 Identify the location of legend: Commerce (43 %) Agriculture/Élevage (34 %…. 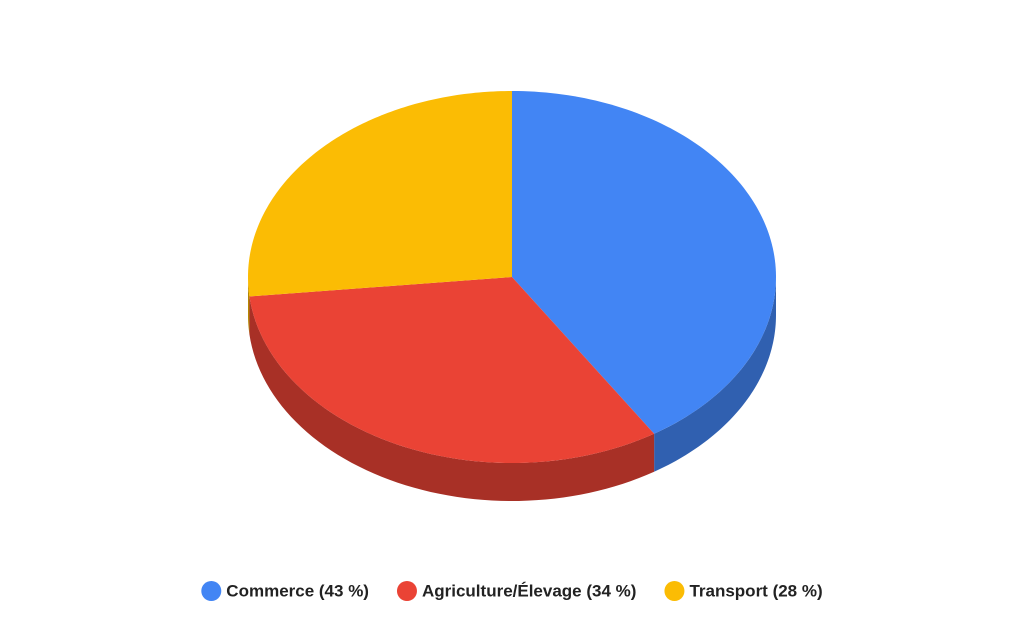
(512, 591).